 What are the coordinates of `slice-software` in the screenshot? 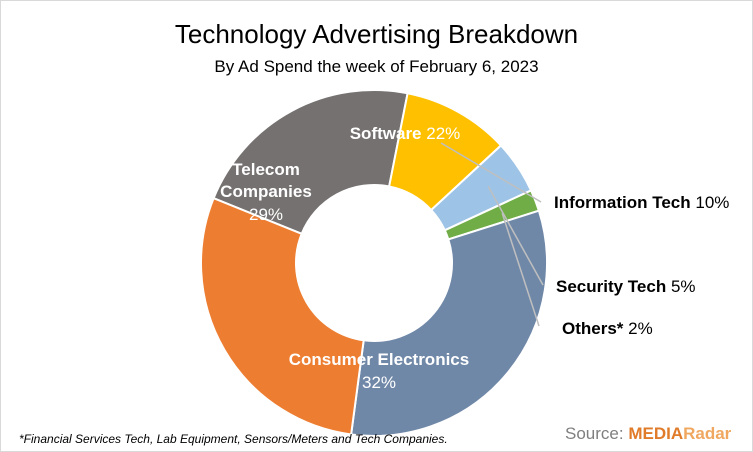 It's located at (310, 162).